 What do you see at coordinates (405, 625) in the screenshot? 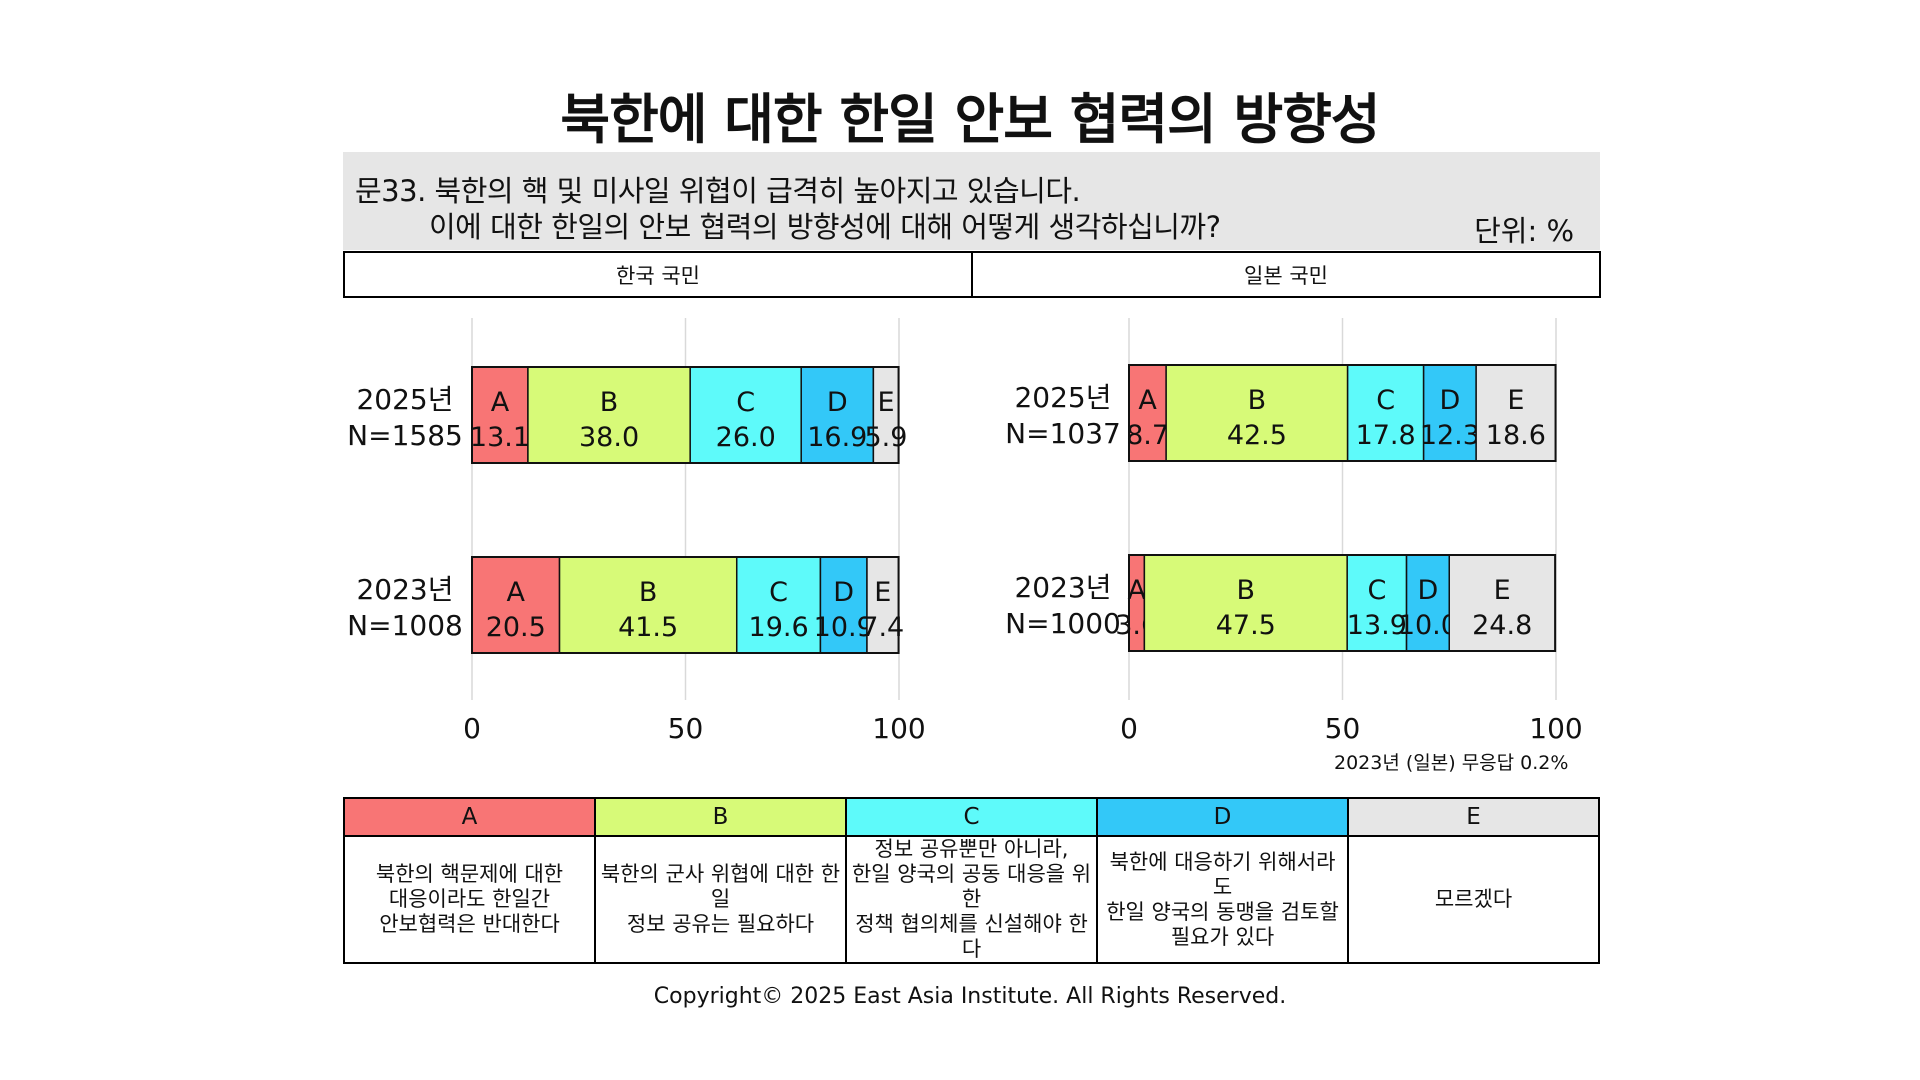
I see `category-sample-label: N=1008` at bounding box center [405, 625].